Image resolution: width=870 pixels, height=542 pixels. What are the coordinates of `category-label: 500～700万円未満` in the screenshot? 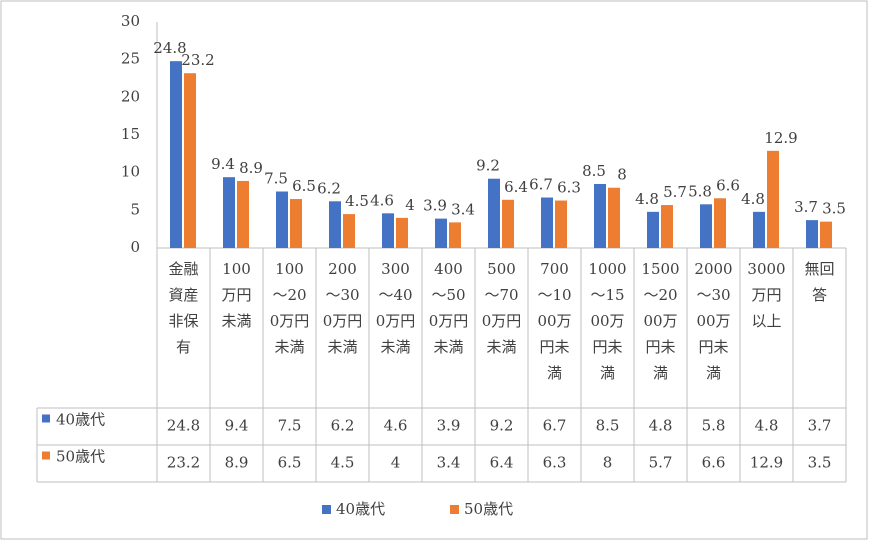 It's located at (501, 308).